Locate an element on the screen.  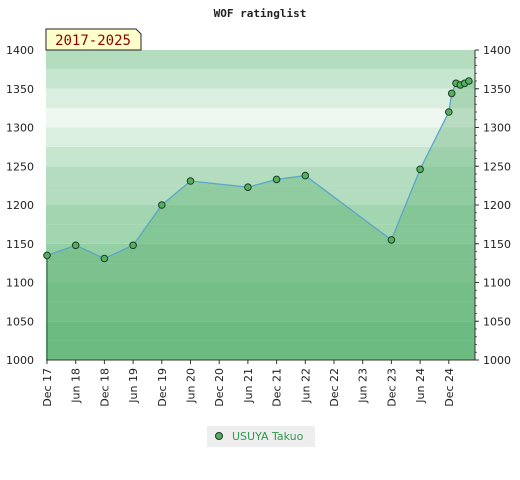
legend-box is located at coordinates (261, 436).